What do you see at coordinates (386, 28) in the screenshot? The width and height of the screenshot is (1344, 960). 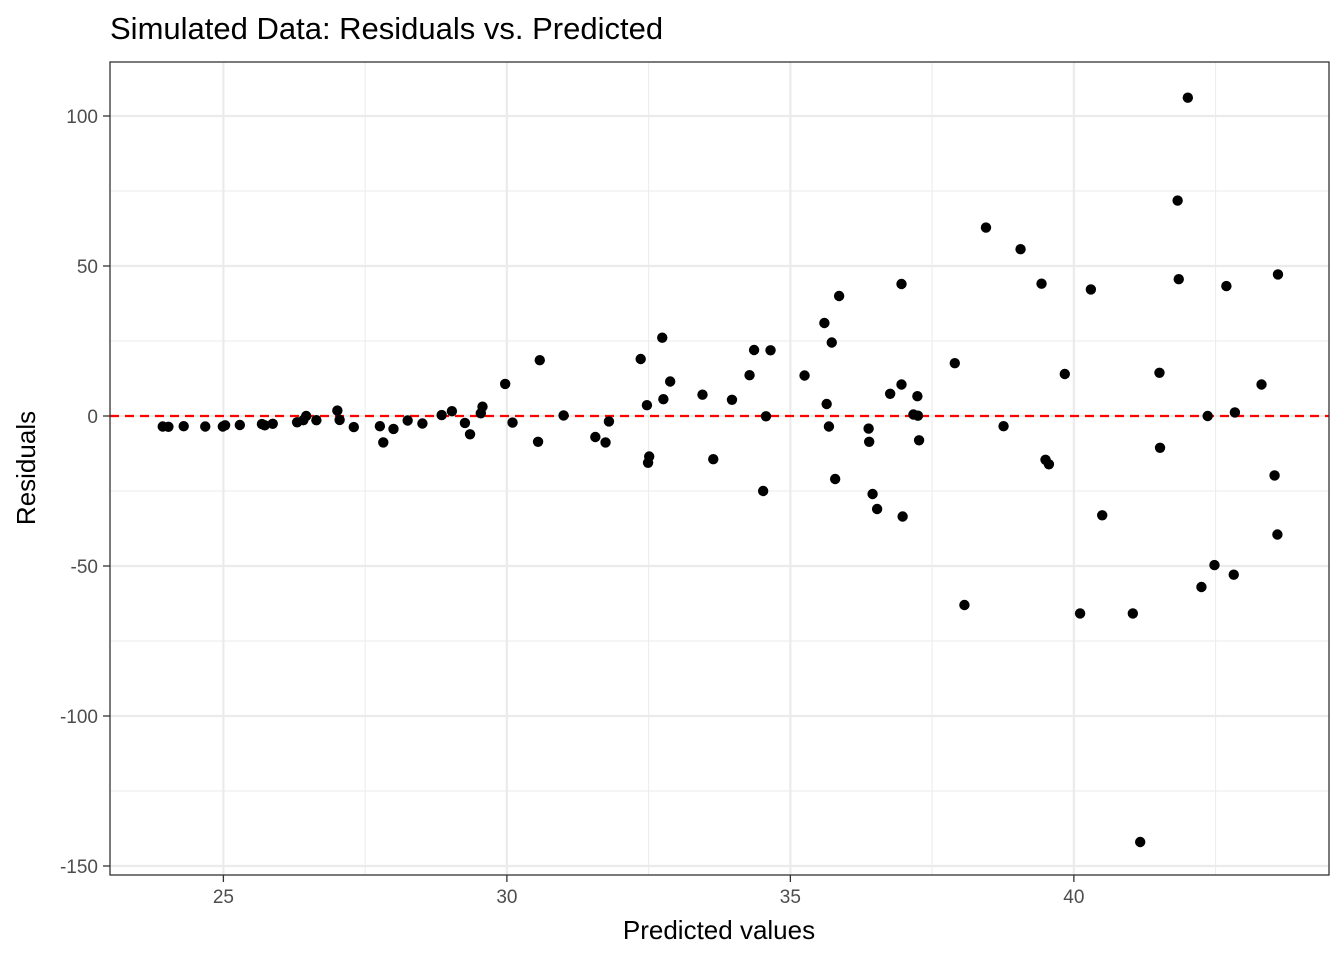 I see `chart-title: Simulated Data: Residuals vs. Predicted` at bounding box center [386, 28].